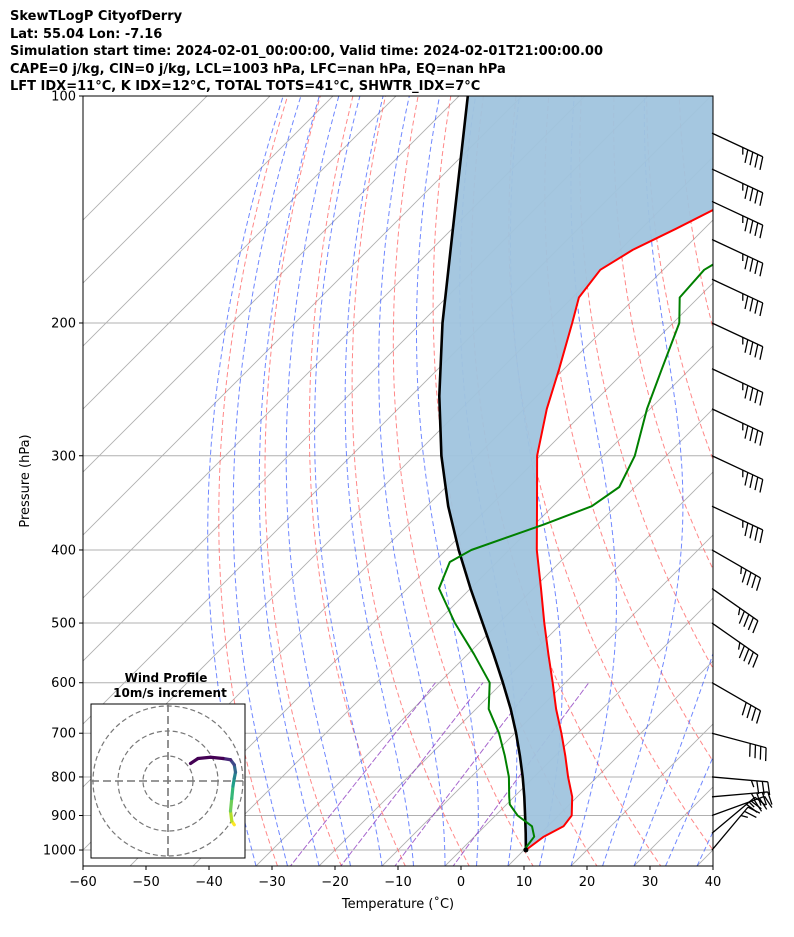  What do you see at coordinates (526, 850) in the screenshot?
I see `lcl-marker` at bounding box center [526, 850].